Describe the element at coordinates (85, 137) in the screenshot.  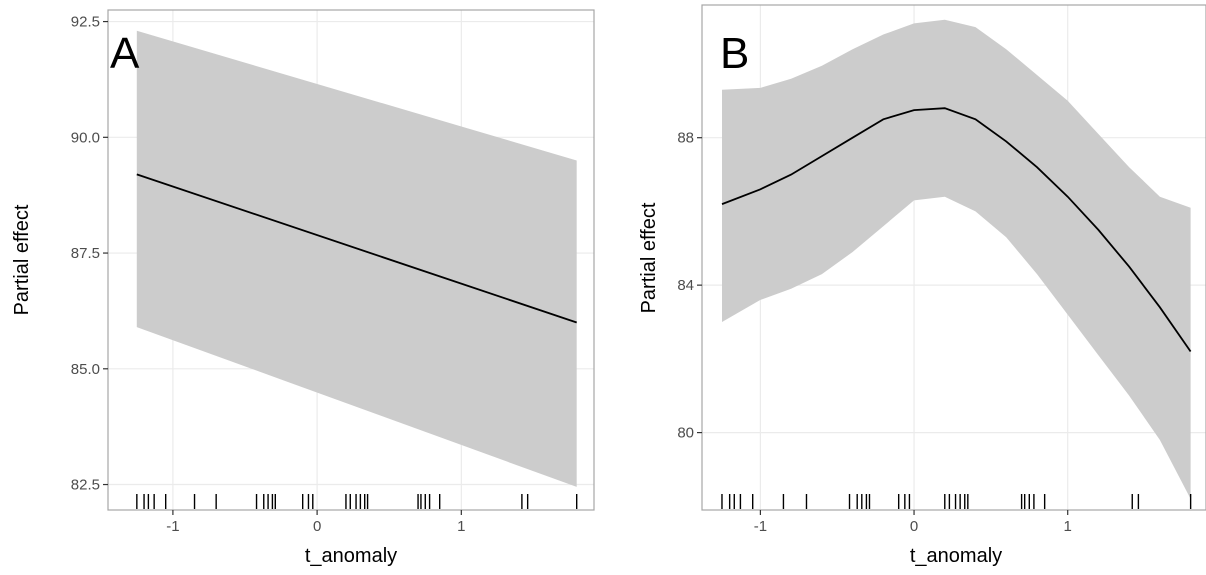
I see `y-tick-label: 90.0` at that location.